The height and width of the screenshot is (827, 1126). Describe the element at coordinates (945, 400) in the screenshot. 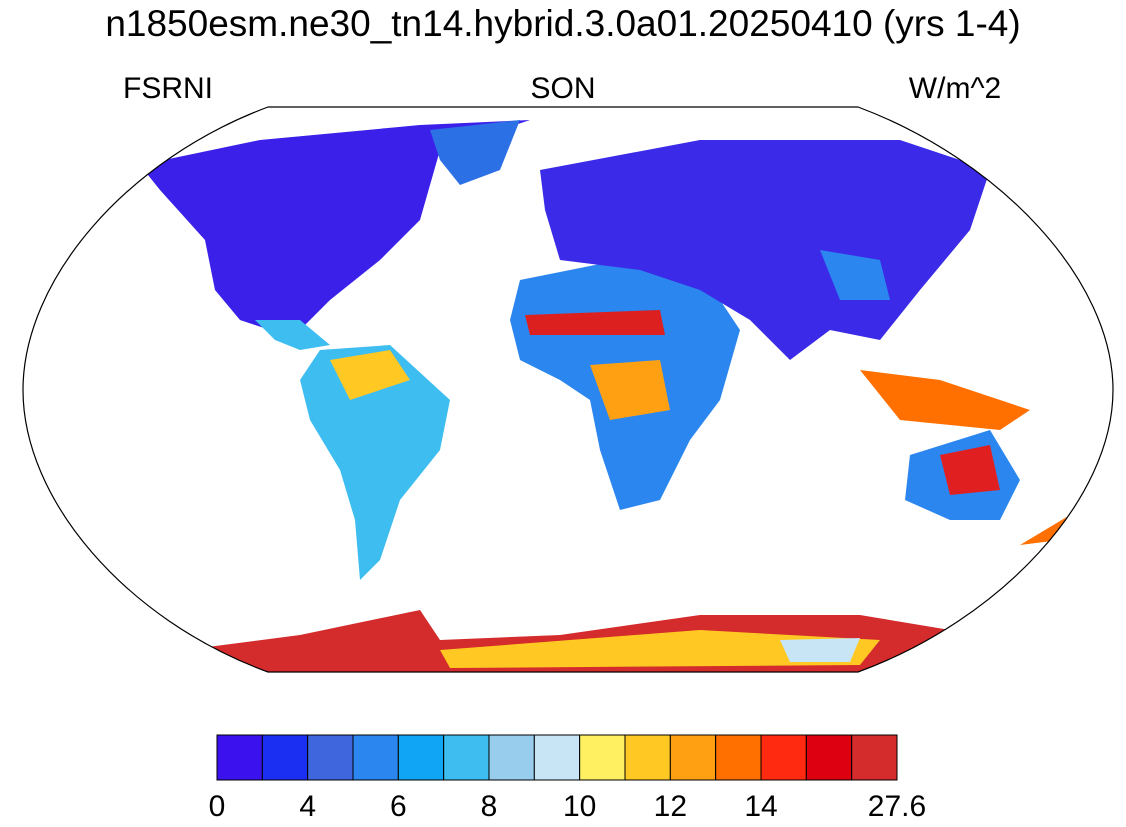

I see `maritime-continent` at that location.